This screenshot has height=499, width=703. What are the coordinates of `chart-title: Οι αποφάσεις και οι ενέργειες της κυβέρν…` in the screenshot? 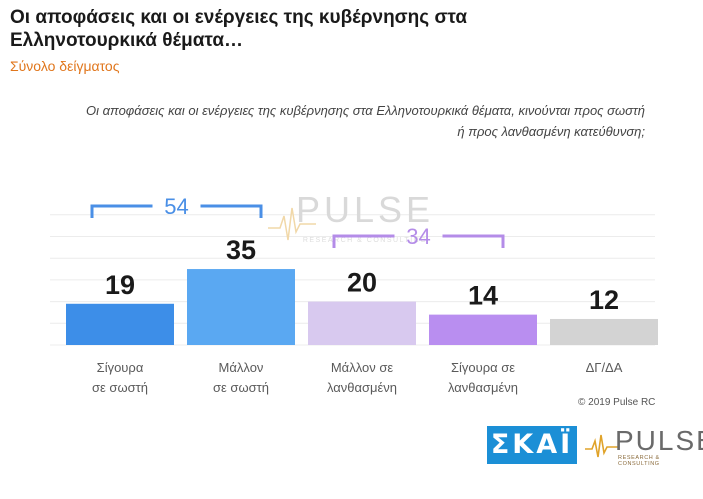 It's located at (239, 29).